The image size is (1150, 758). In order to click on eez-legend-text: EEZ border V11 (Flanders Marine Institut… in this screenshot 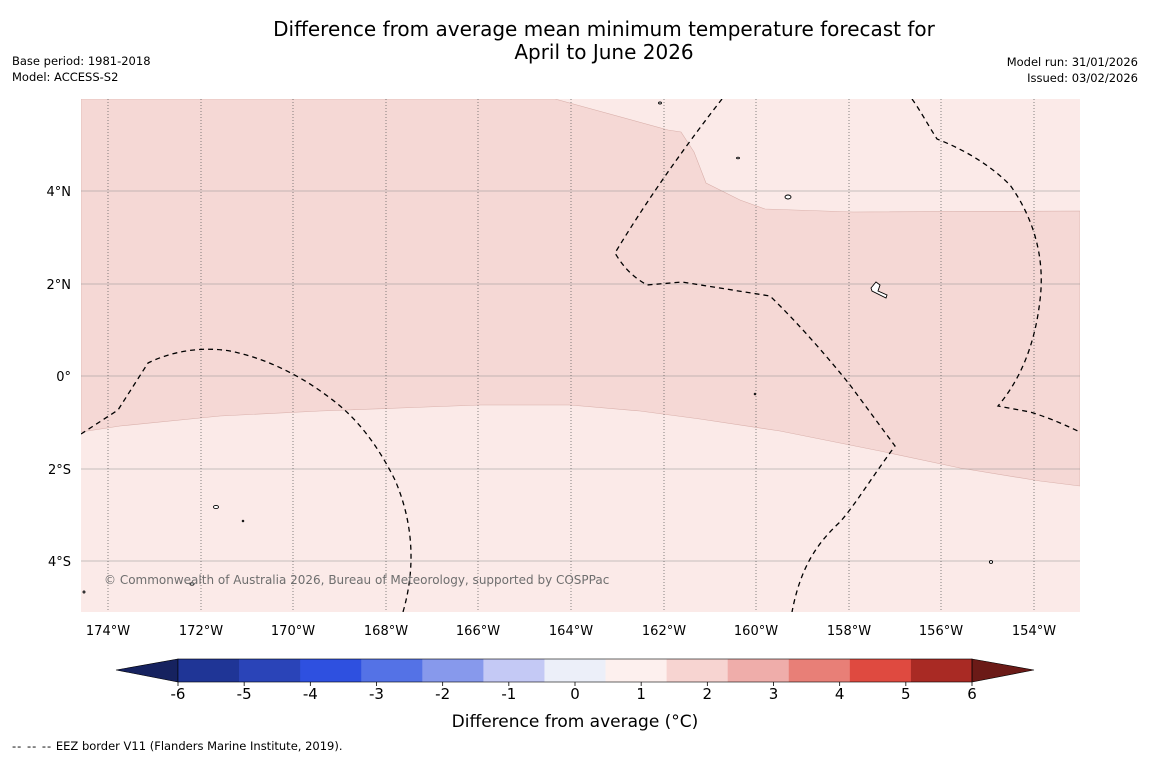, I will do `click(199, 746)`.